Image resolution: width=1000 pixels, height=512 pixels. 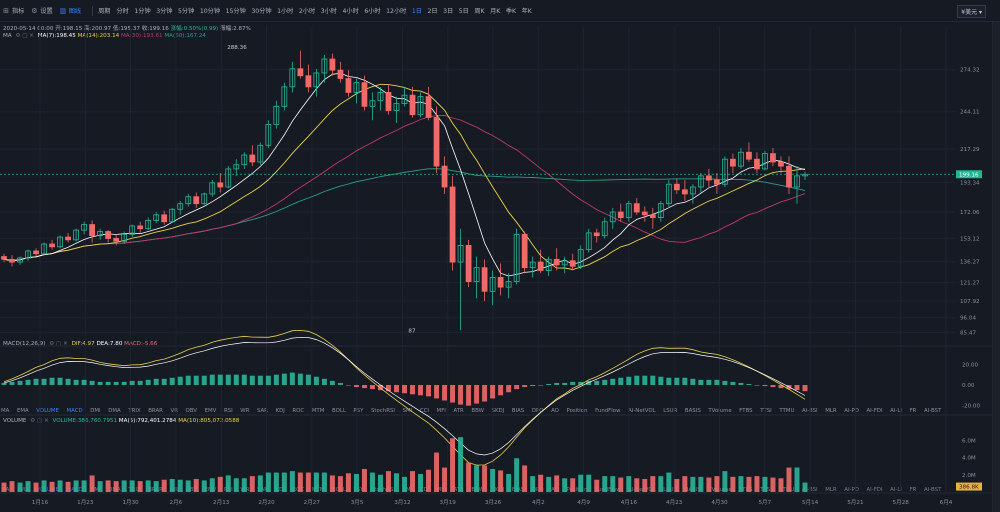 What do you see at coordinates (174, 411) in the screenshot?
I see `indicator-tab-vr: VR` at bounding box center [174, 411].